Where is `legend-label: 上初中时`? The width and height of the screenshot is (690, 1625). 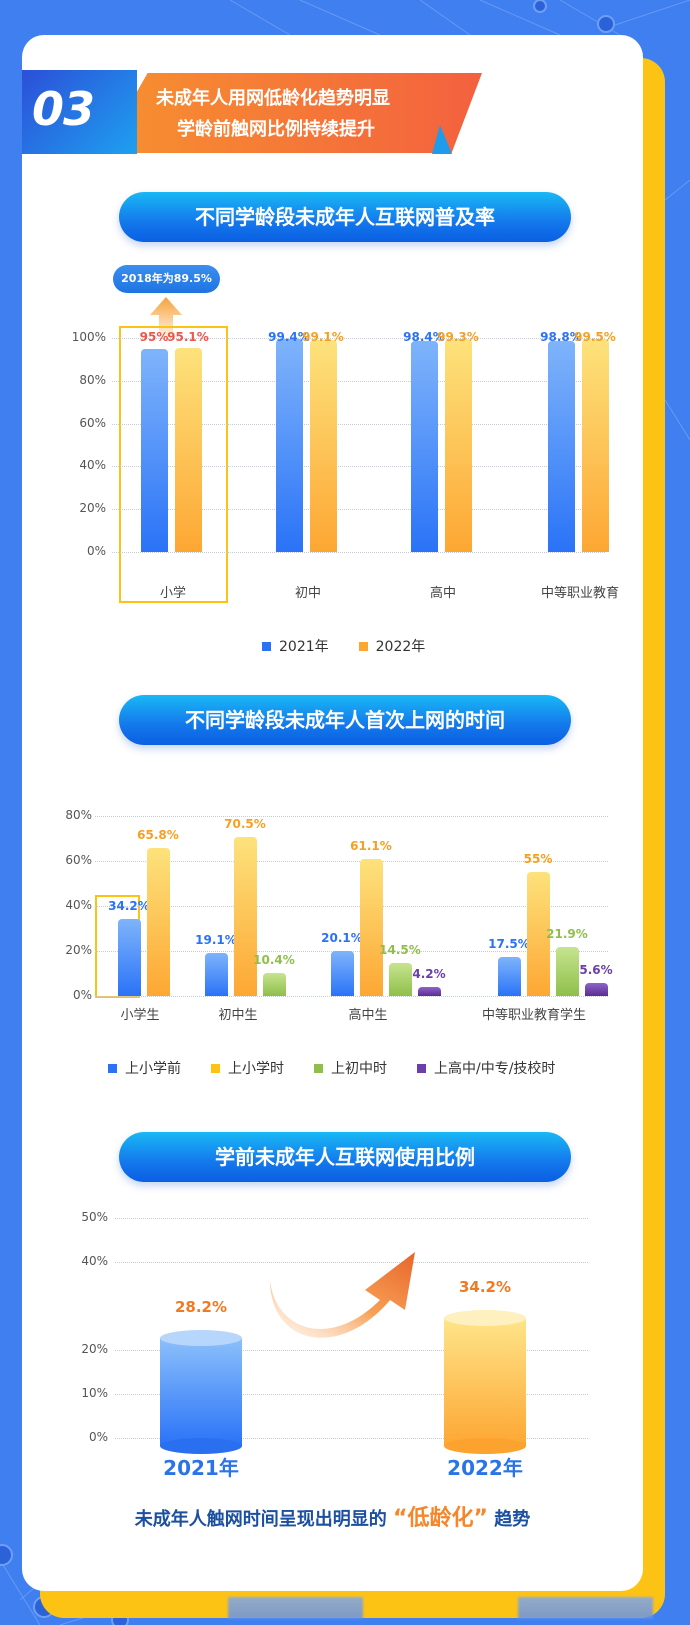 legend-label: 上初中时 is located at coordinates (359, 1069).